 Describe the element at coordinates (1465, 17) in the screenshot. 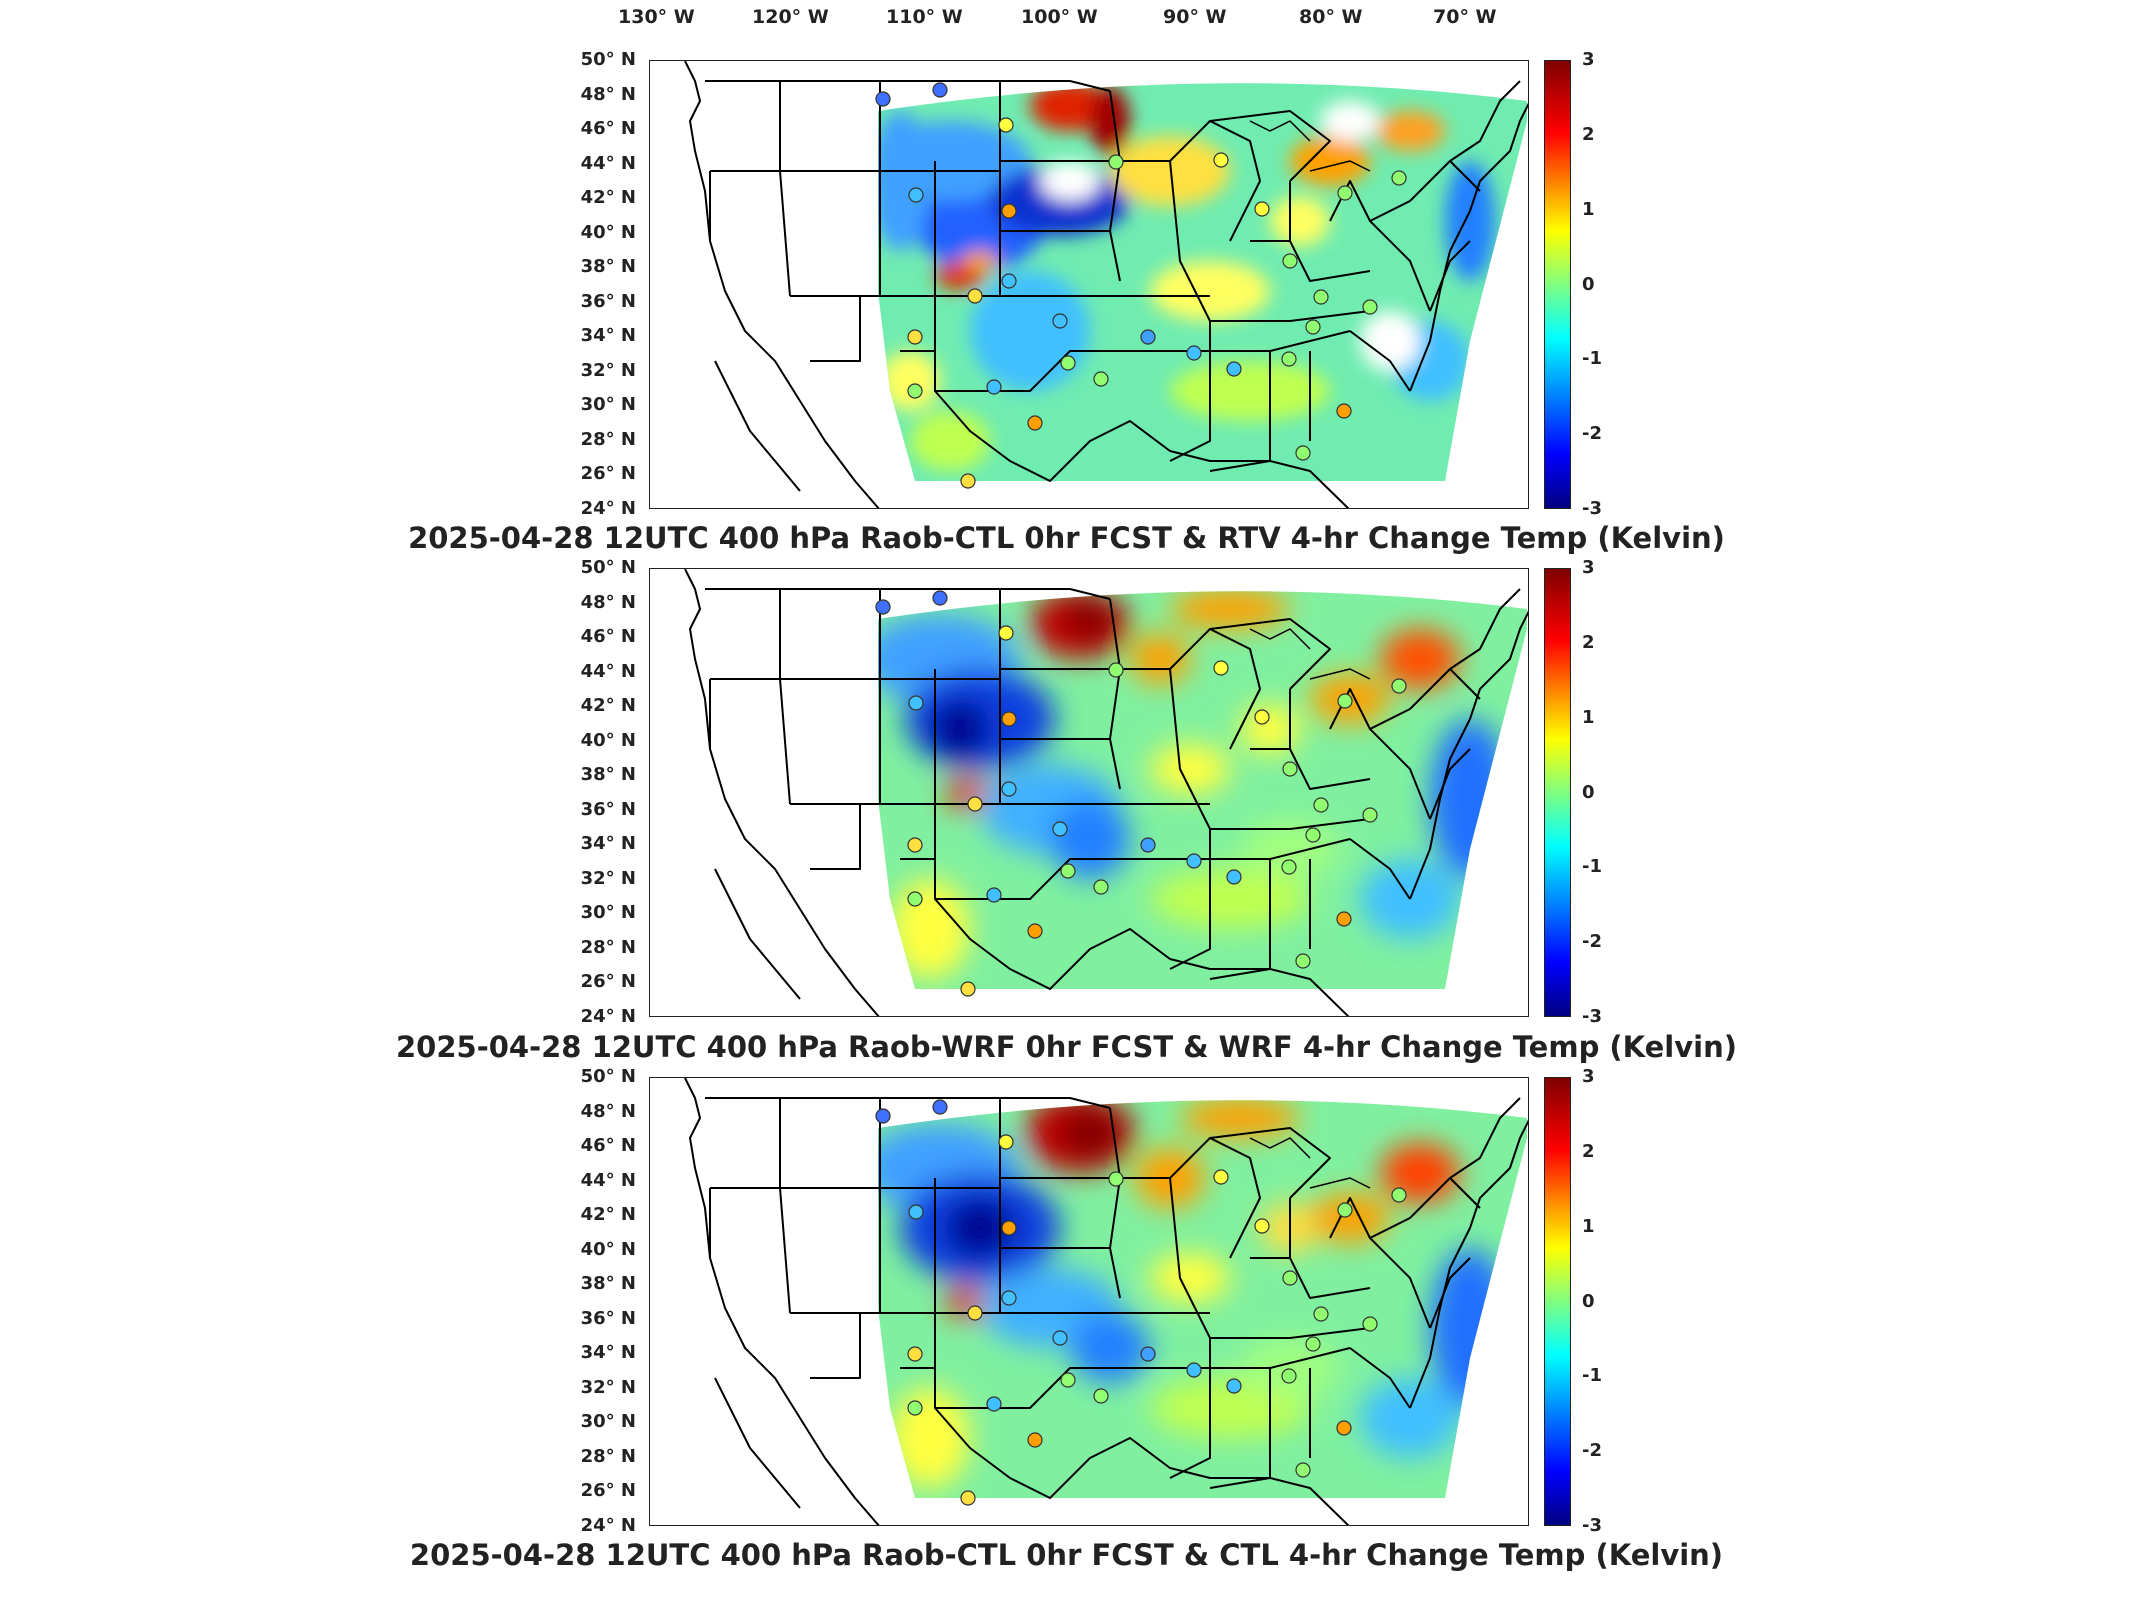

I see `lon-label: 70° W` at that location.